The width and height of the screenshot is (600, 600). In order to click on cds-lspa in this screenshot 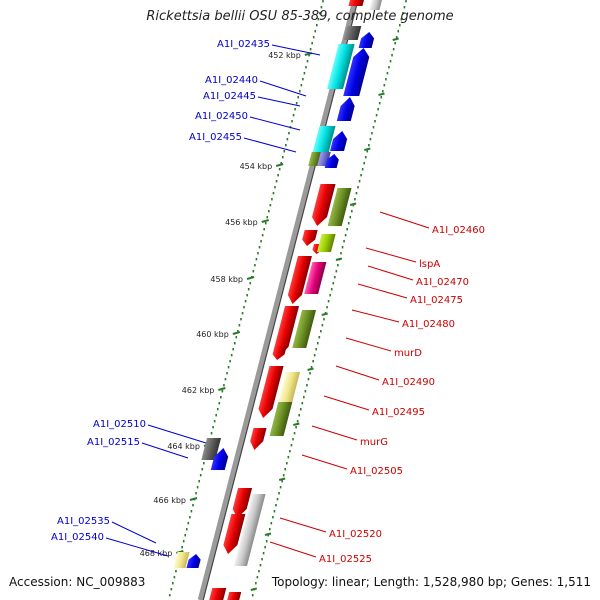, I will do `click(326, 243)`.